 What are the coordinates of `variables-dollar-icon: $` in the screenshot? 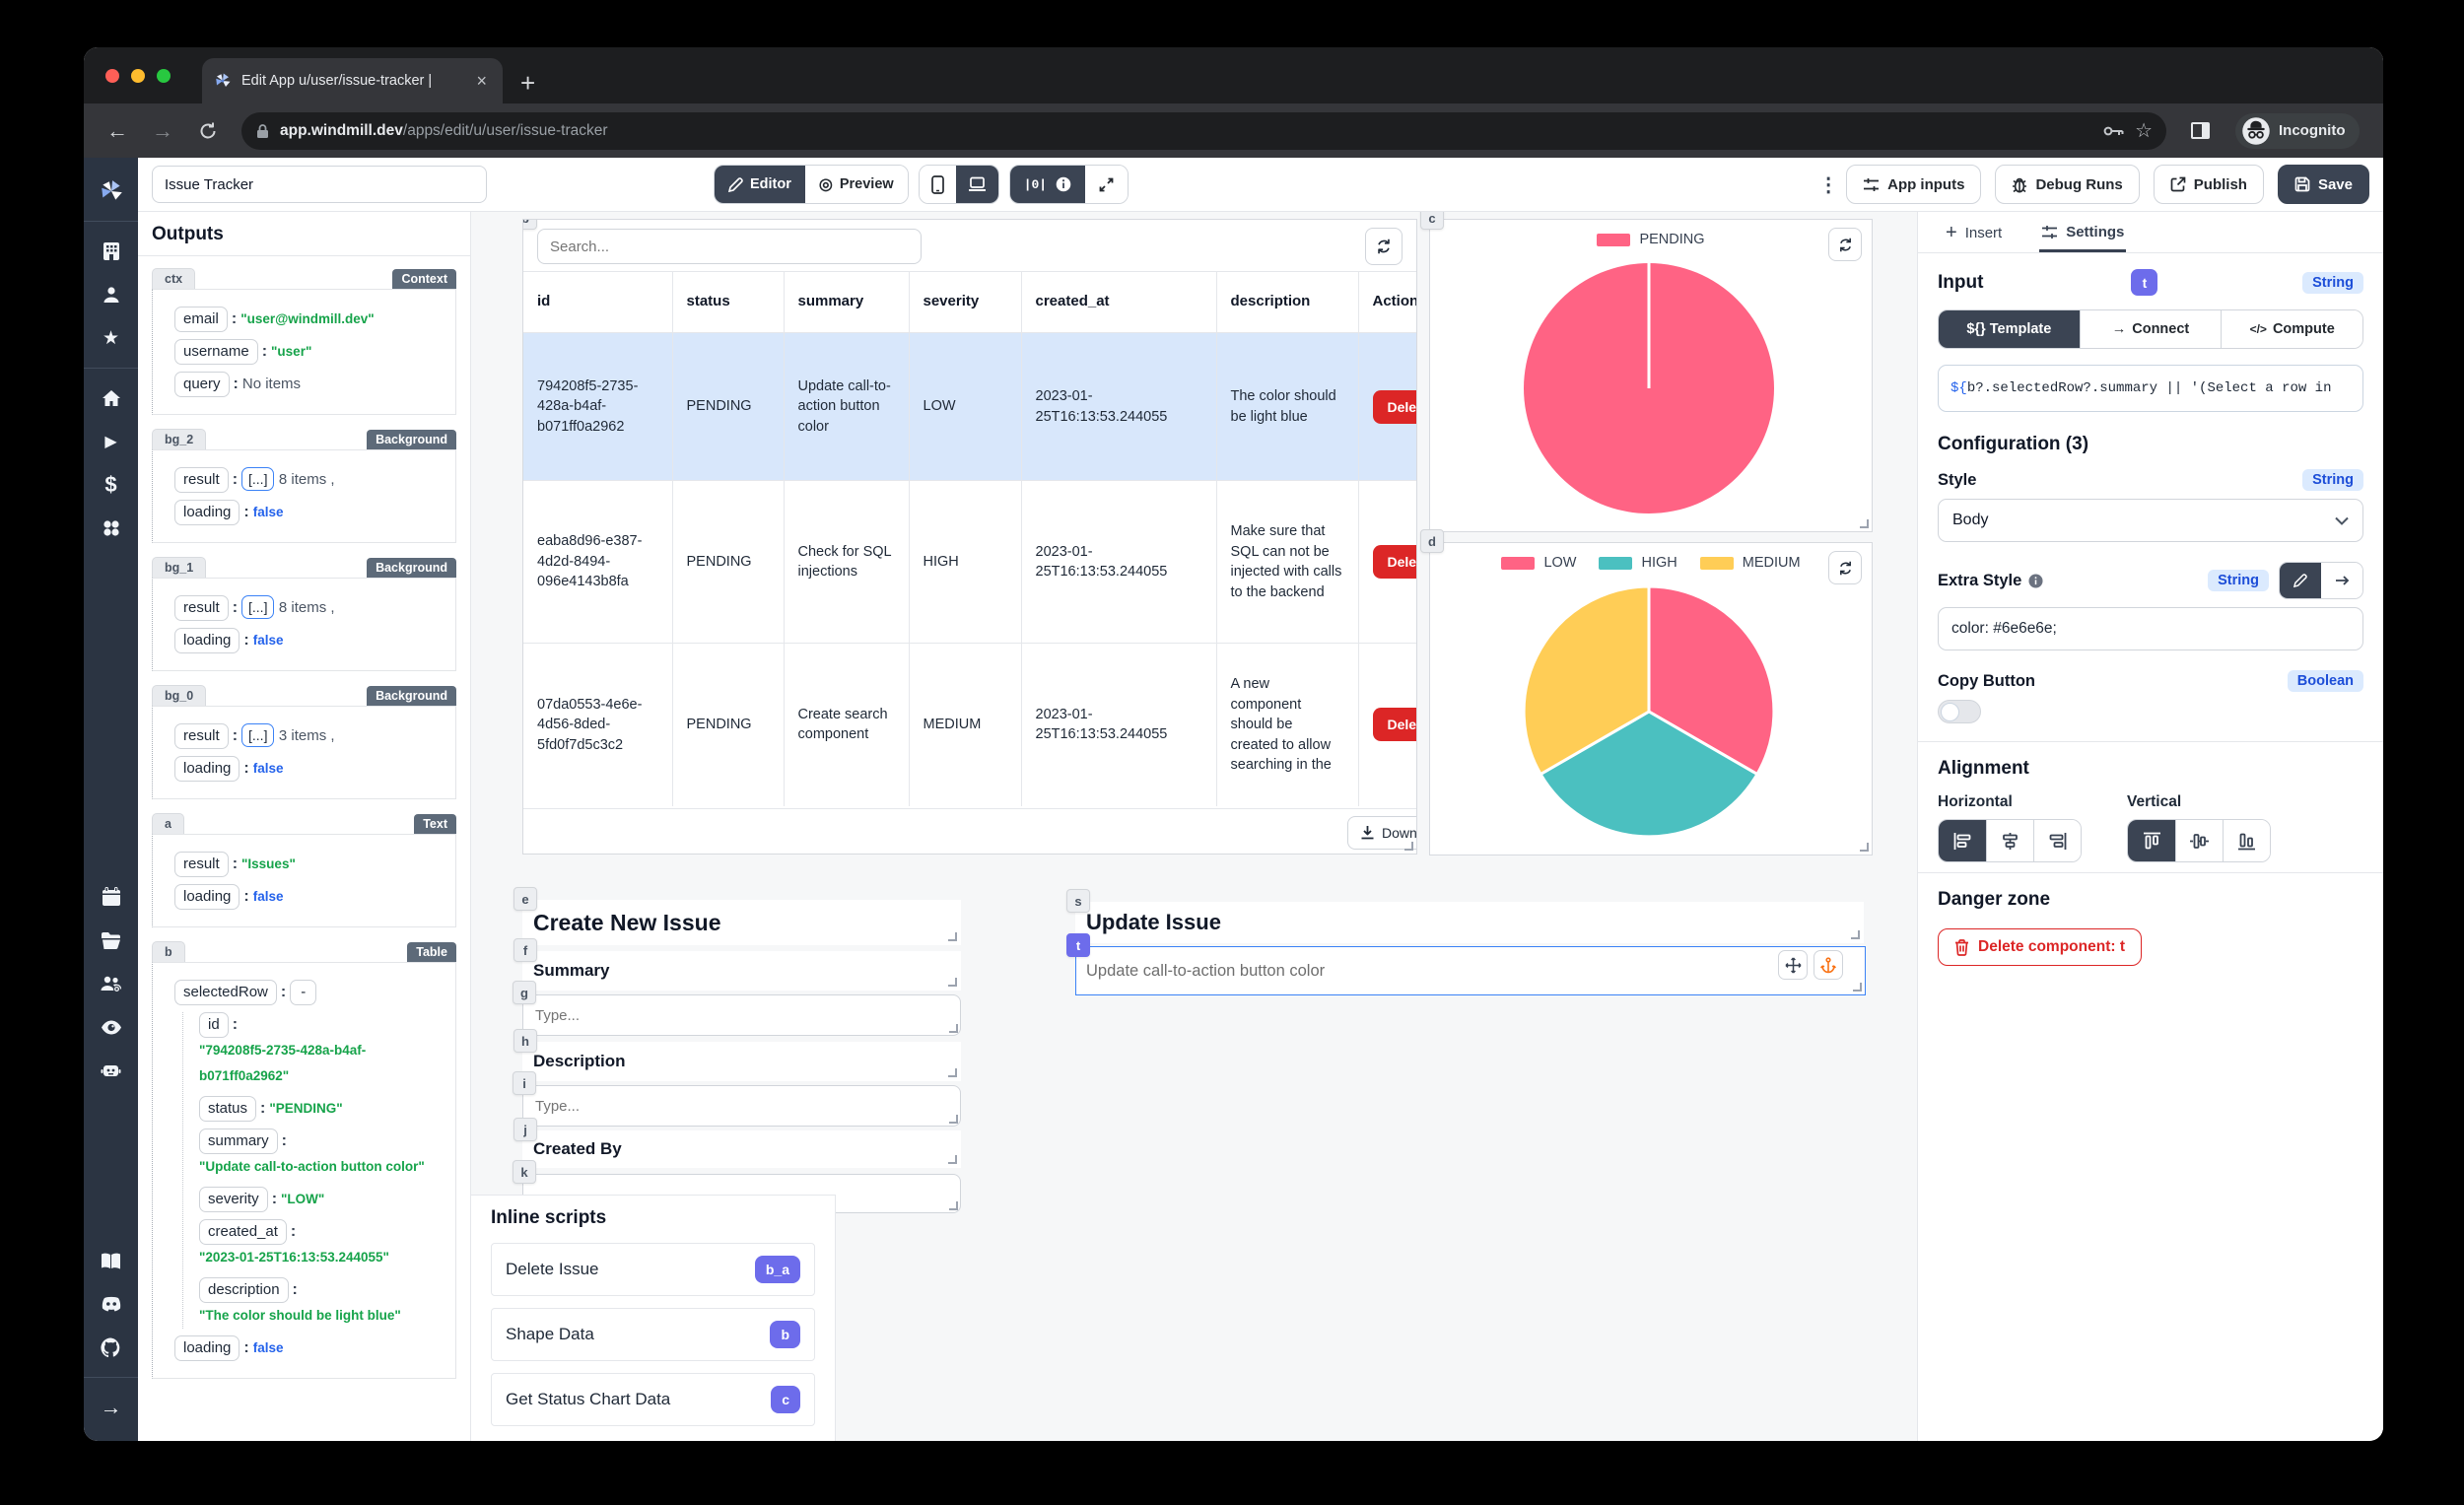 It's located at (110, 484).